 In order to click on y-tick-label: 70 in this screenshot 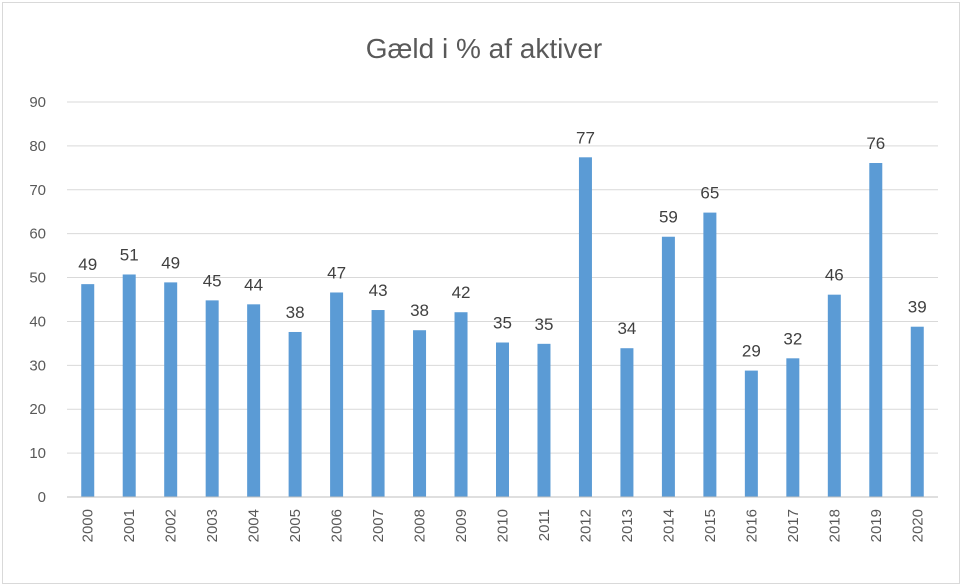, I will do `click(37, 190)`.